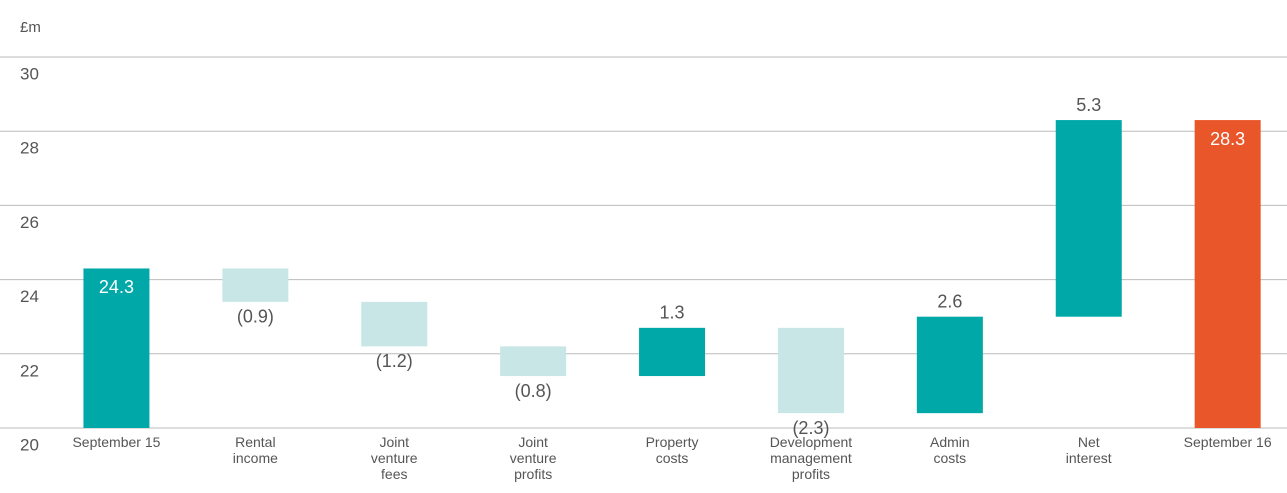 This screenshot has height=493, width=1287. I want to click on x-tick-label-line: management, so click(811, 458).